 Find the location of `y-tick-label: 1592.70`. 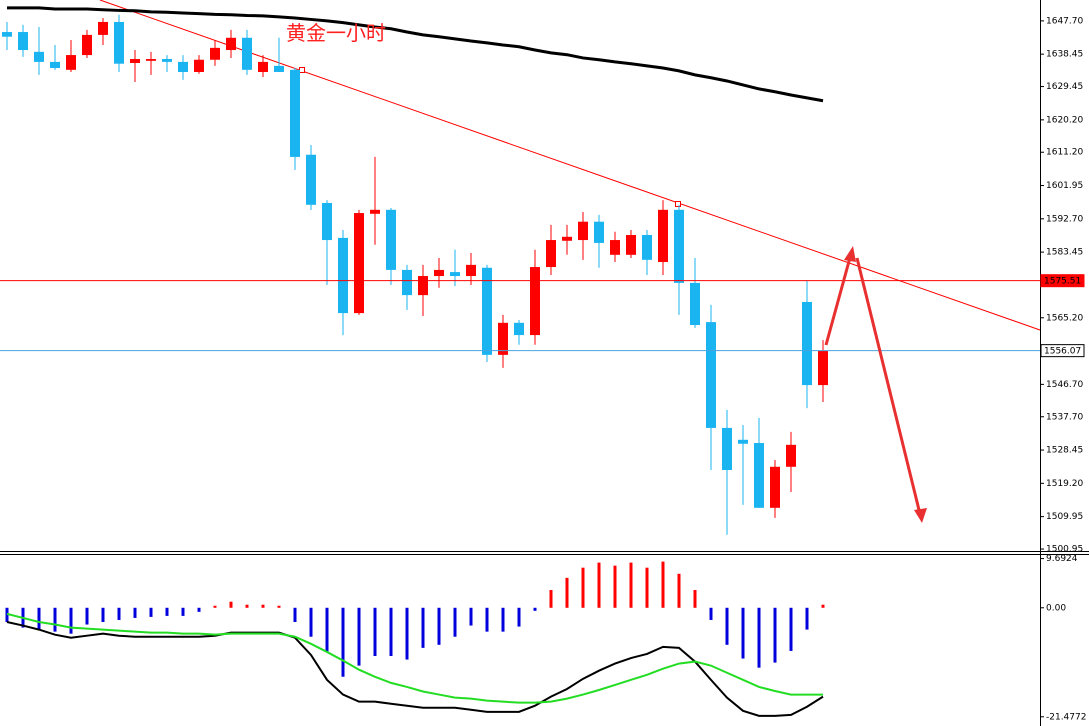

y-tick-label: 1592.70 is located at coordinates (1064, 219).